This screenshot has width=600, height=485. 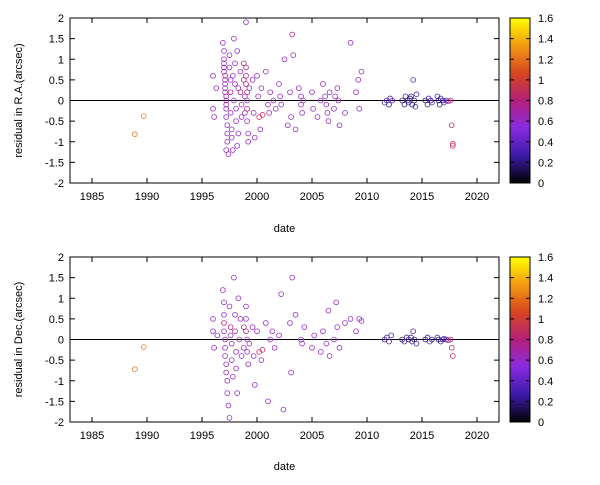 I want to click on colorbar-tick-label: 1.4, so click(x=545, y=279).